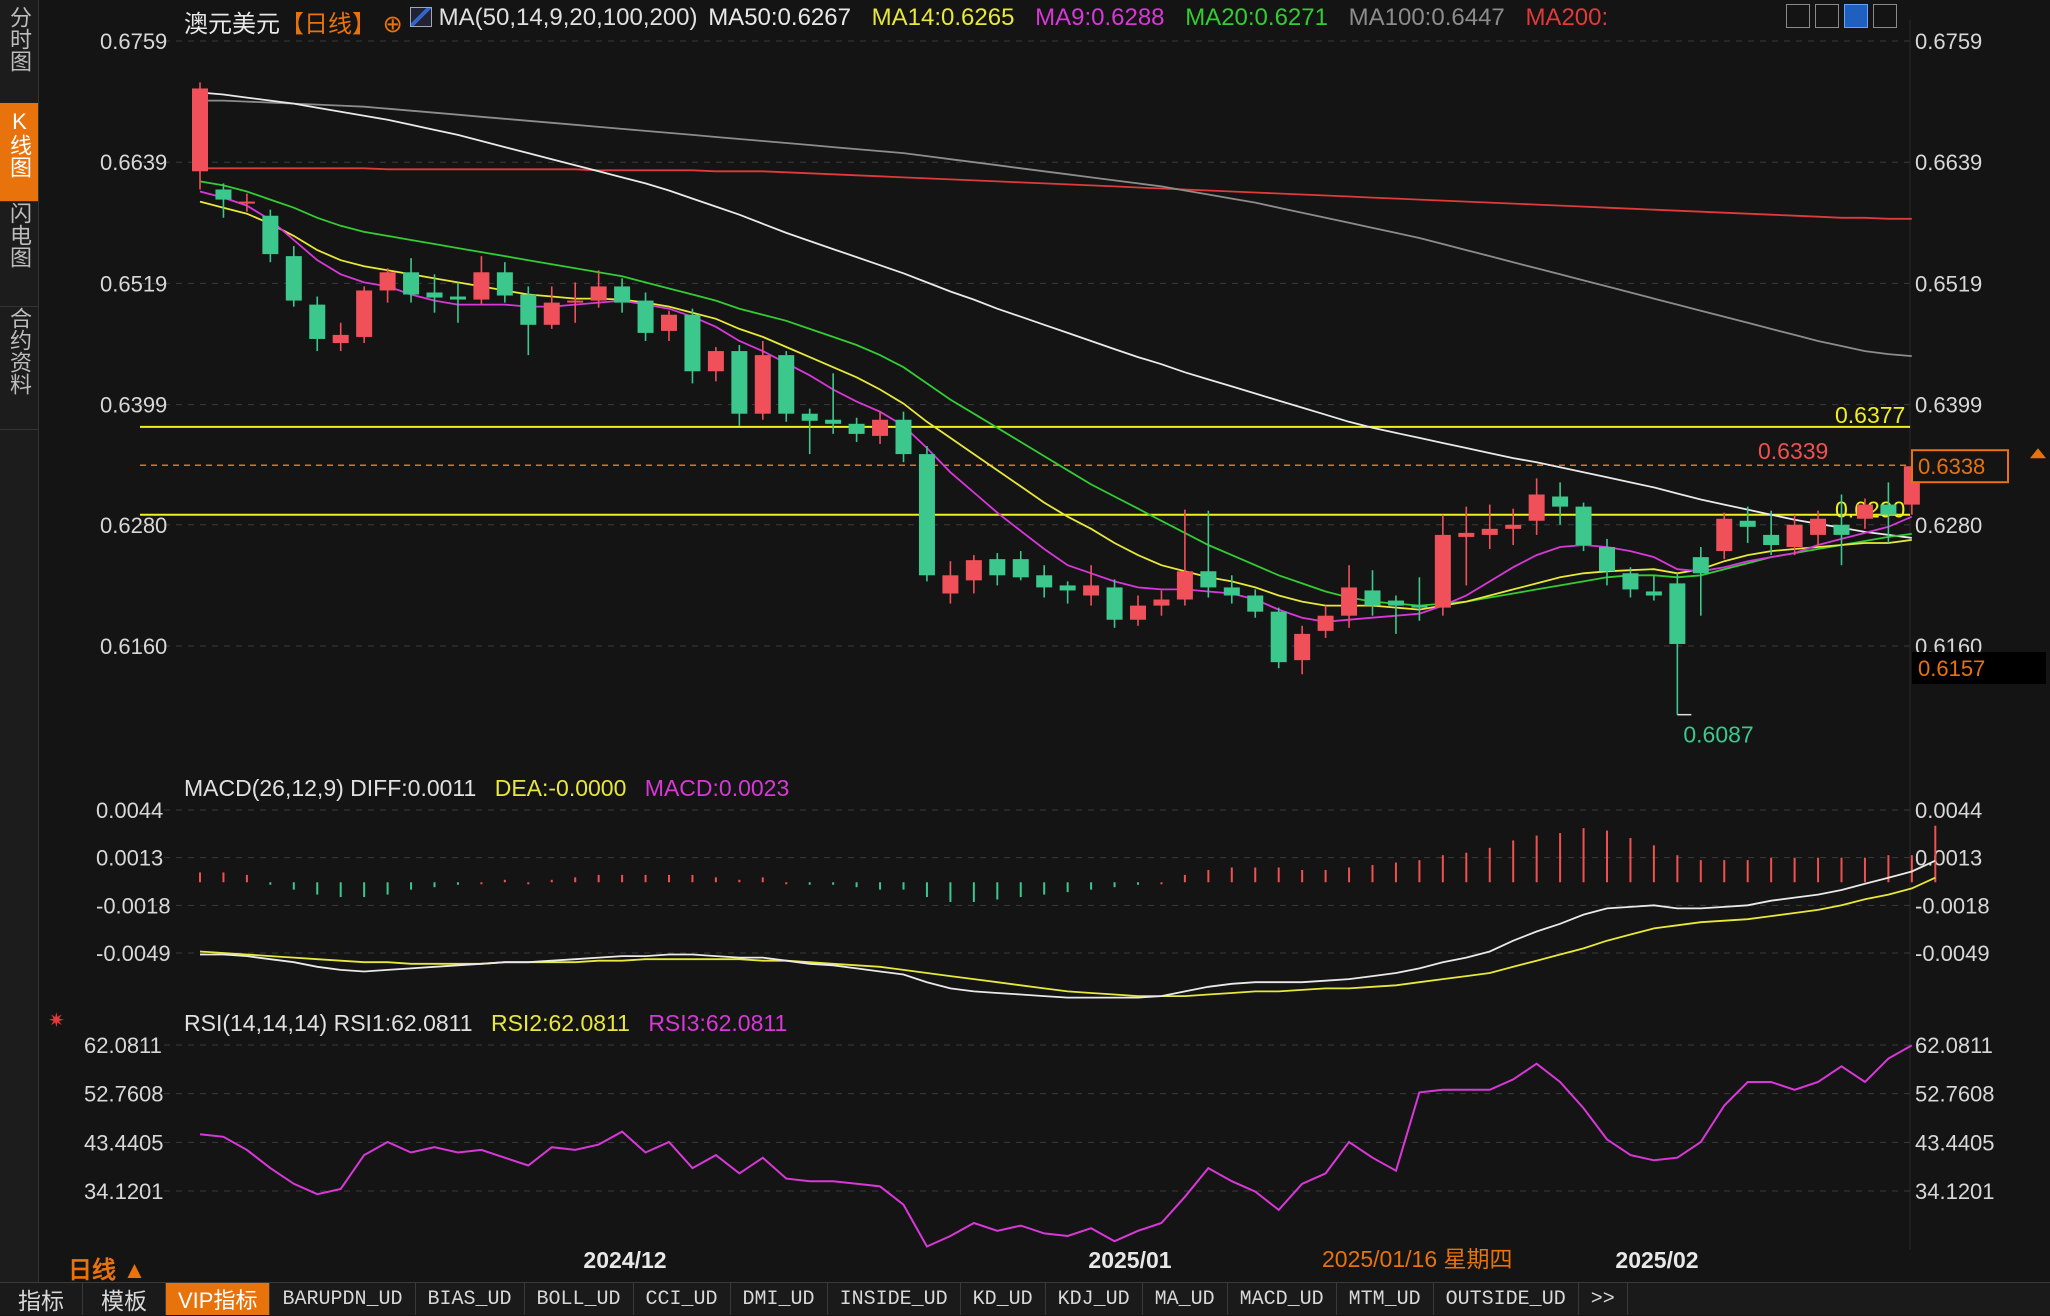  I want to click on rsi-settings-icon: ✷, so click(56, 1021).